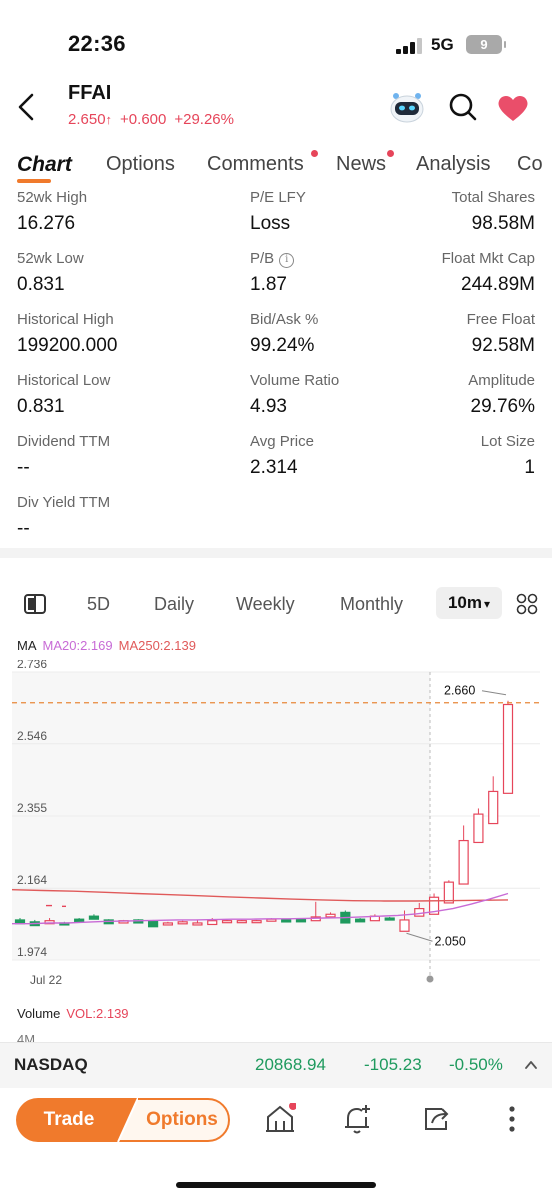 The image size is (552, 1200). I want to click on ma20-value: MA20:2.169, so click(77, 645).